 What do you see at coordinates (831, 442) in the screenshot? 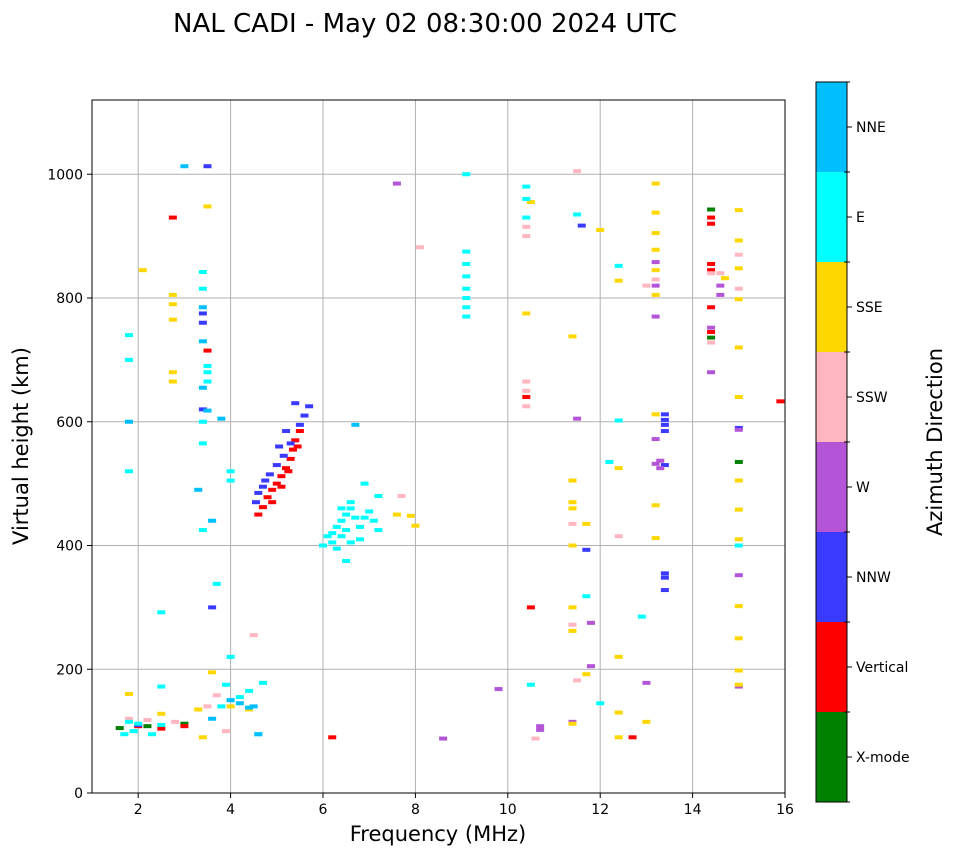
I see `colorbar-frame` at bounding box center [831, 442].